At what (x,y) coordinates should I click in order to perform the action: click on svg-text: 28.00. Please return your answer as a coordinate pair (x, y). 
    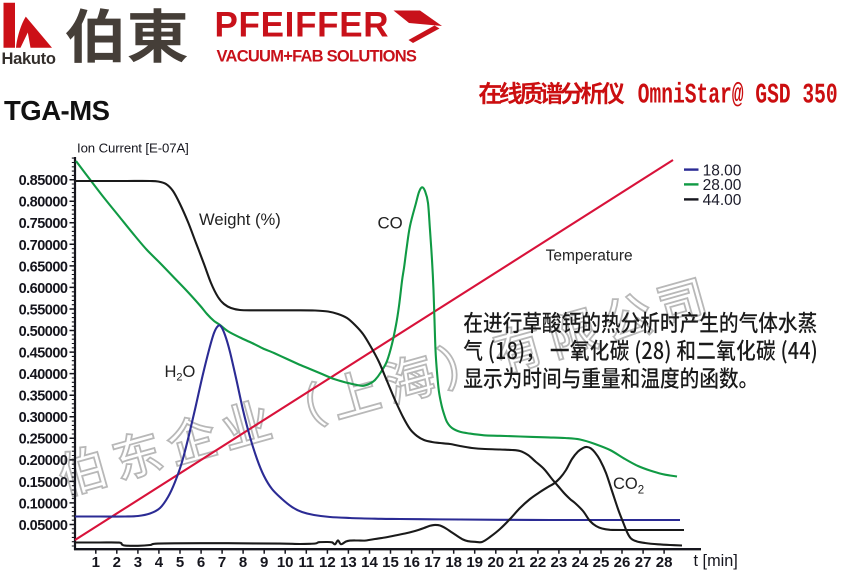
    Looking at the image, I should click on (722, 185).